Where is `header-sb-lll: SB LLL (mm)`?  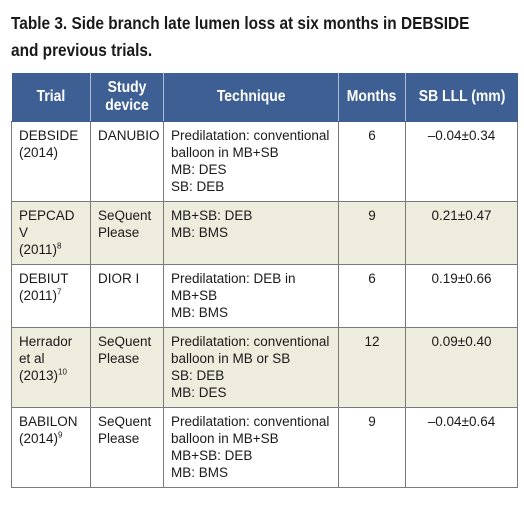 header-sb-lll: SB LLL (mm) is located at coordinates (461, 97).